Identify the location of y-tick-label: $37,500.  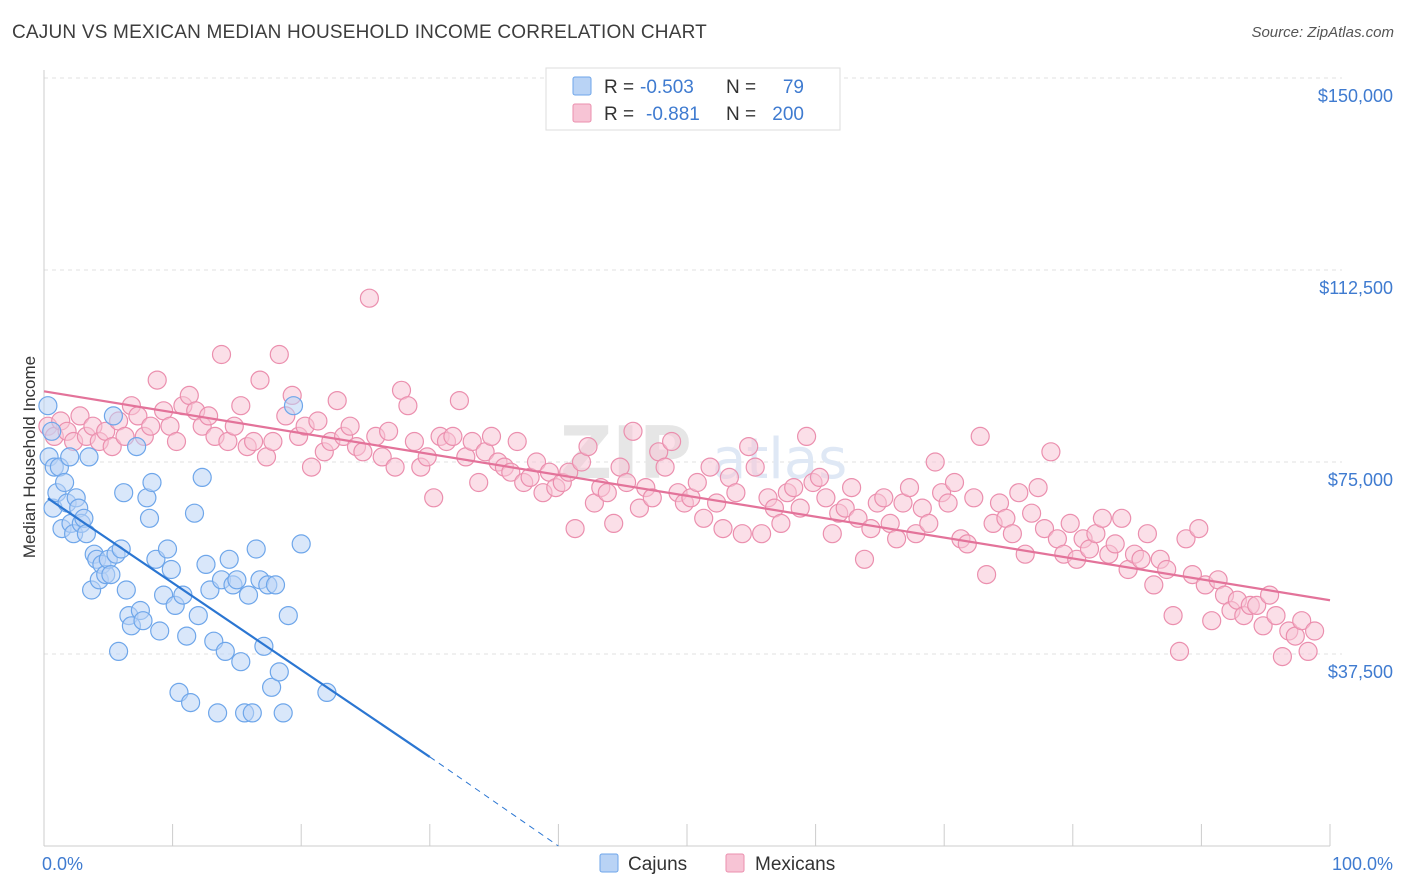
(1360, 672).